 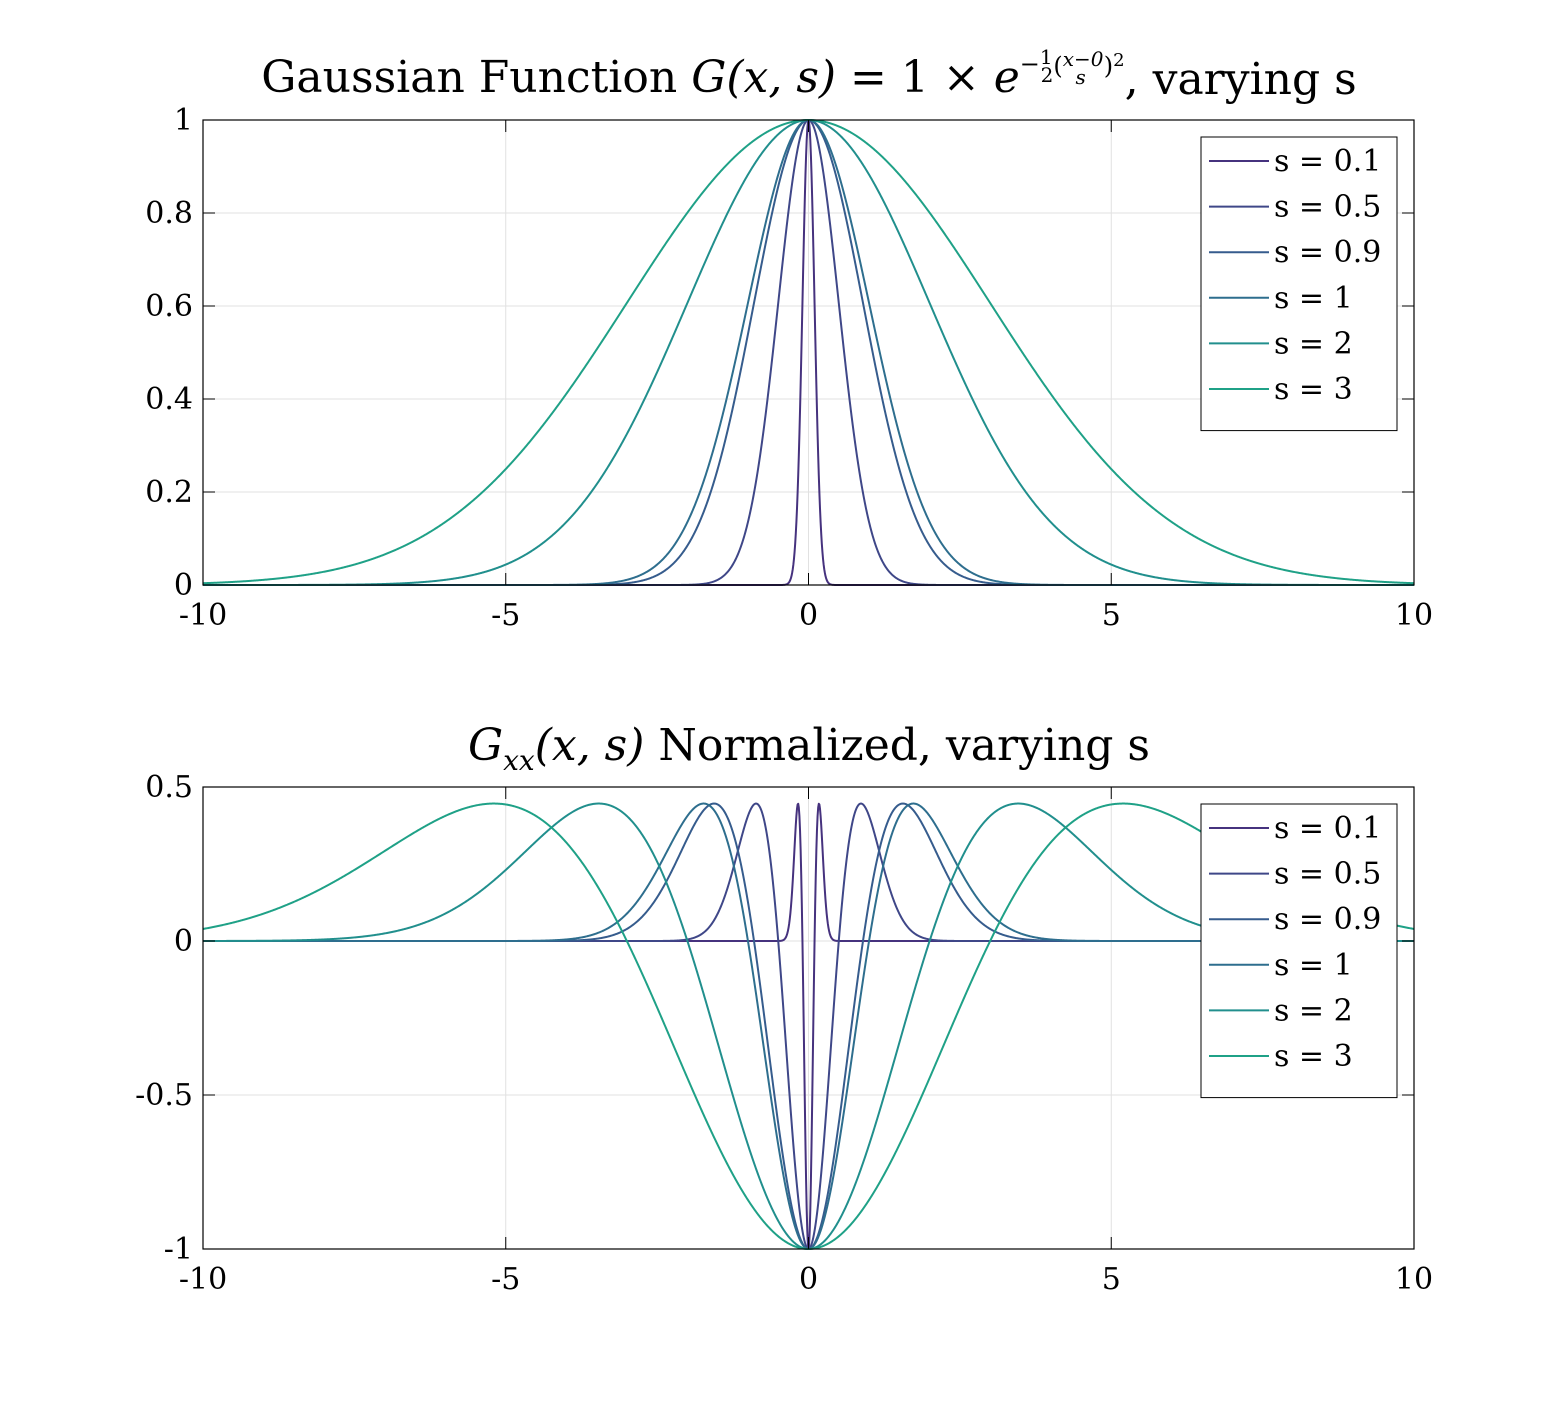 I want to click on top-title-prefix: Gaussian Function, so click(x=476, y=77).